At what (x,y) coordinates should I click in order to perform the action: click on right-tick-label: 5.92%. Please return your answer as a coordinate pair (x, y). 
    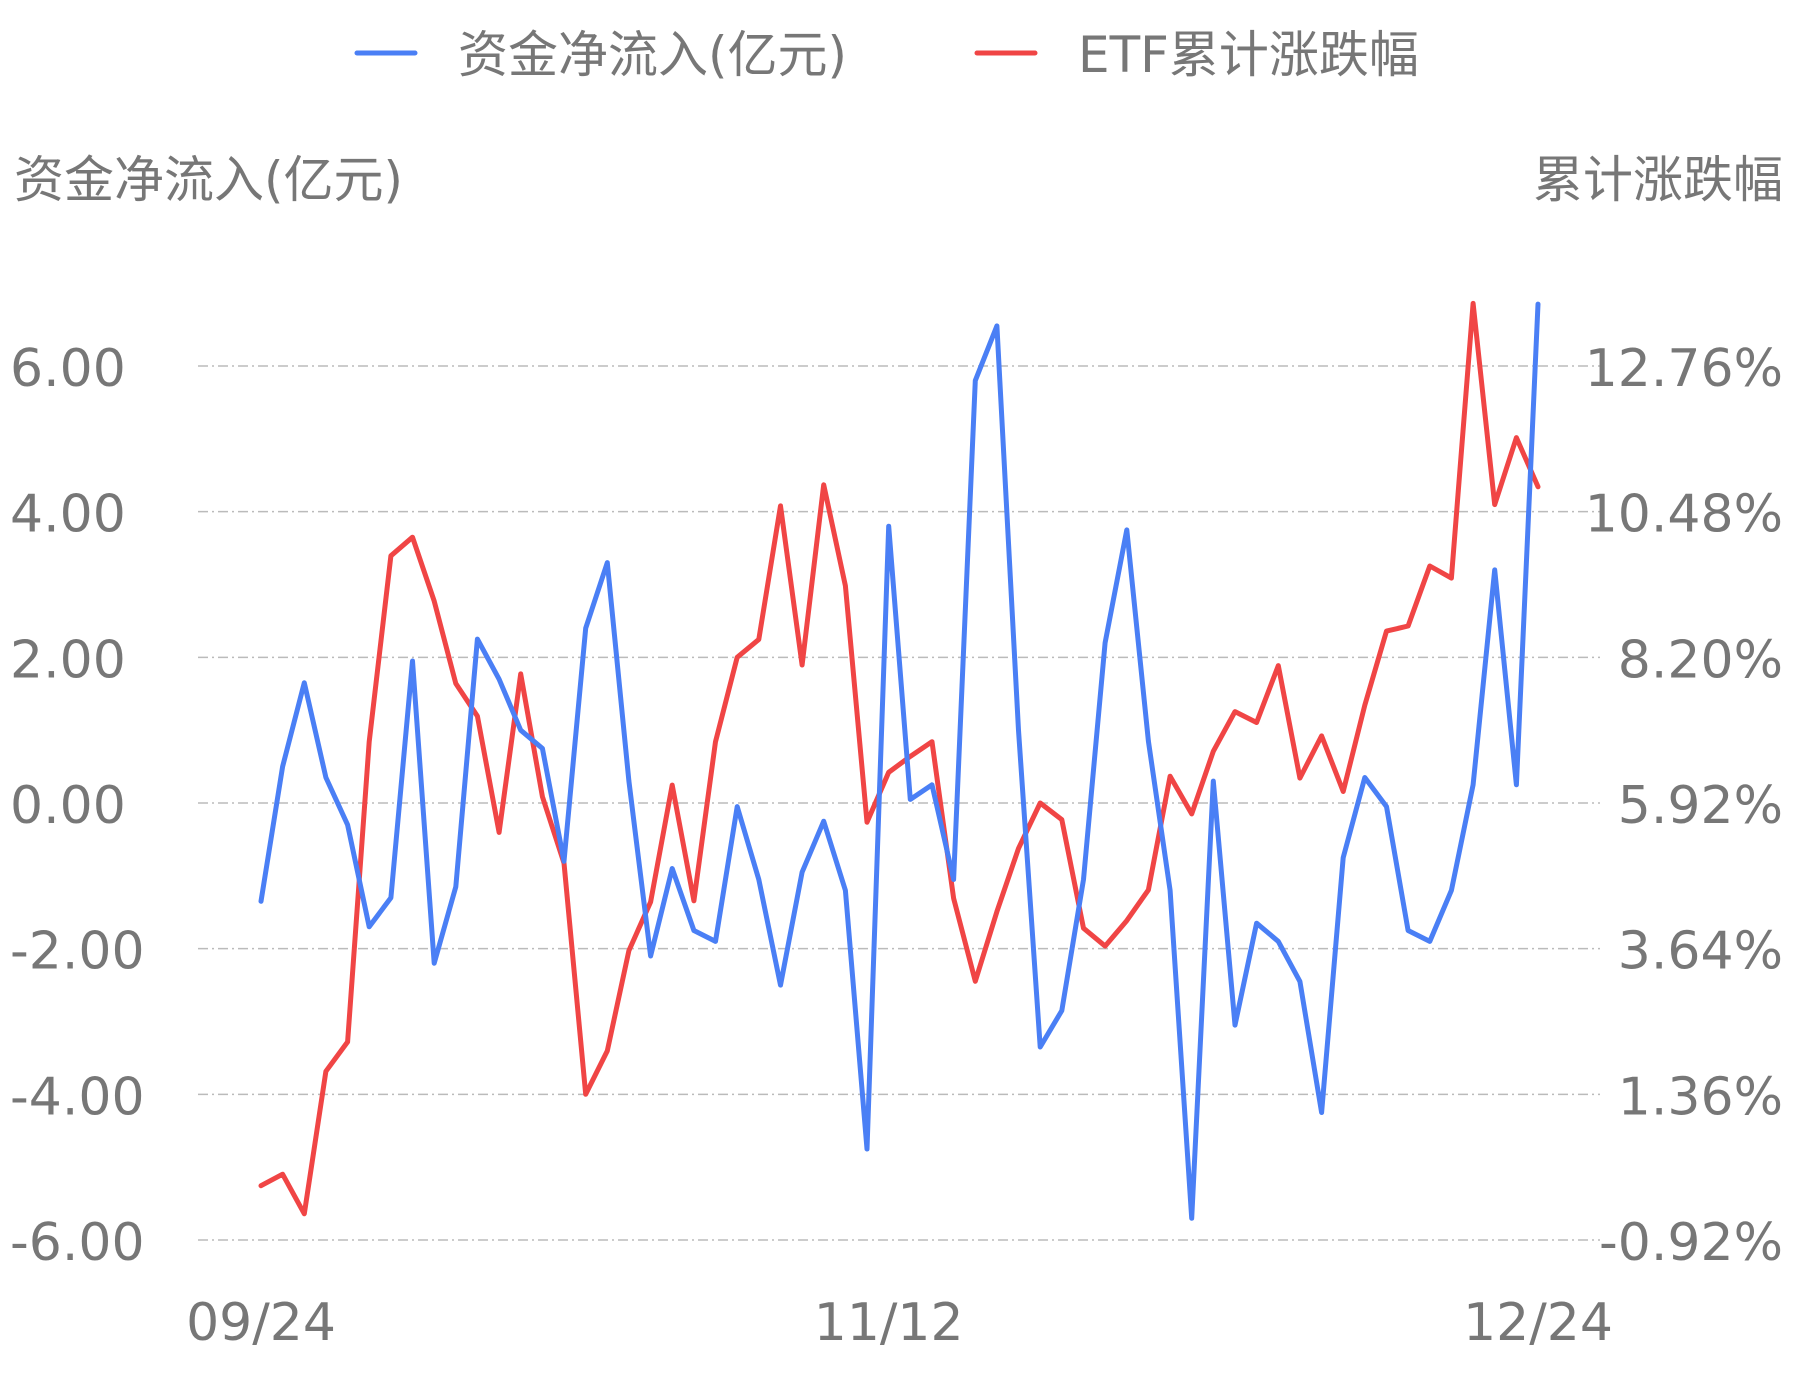
    Looking at the image, I should click on (1700, 806).